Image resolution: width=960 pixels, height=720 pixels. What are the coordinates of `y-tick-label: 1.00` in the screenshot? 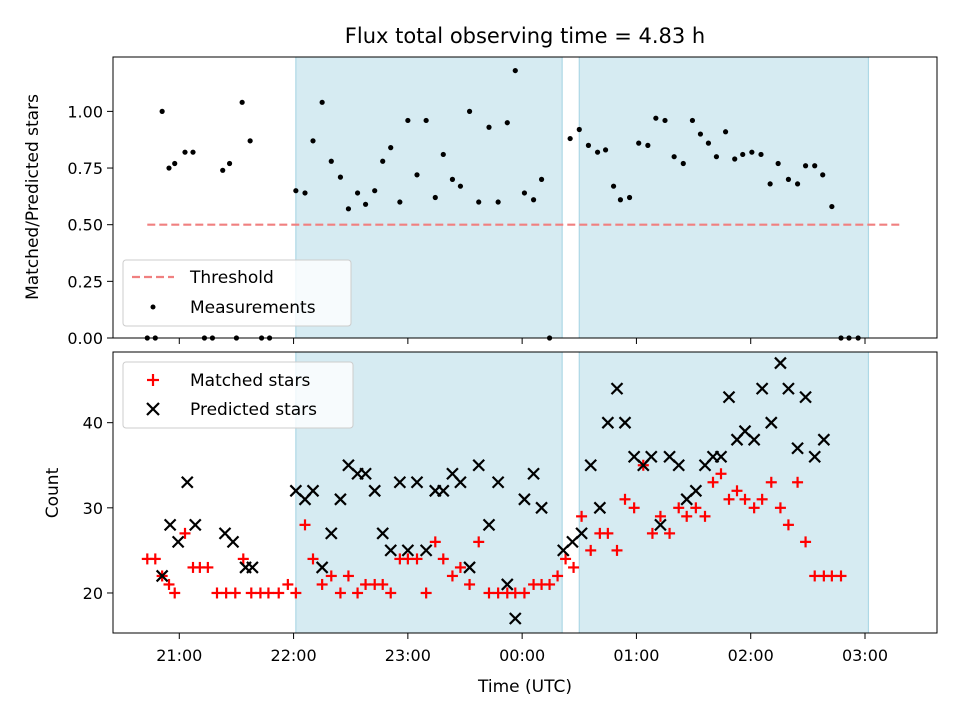 It's located at (85, 111).